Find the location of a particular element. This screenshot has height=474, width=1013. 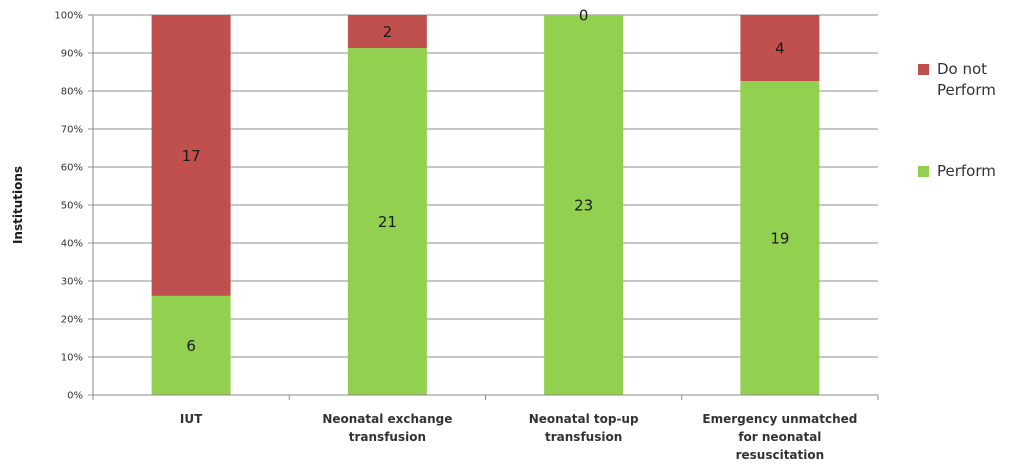

y-tick-label: 30% is located at coordinates (72, 282).